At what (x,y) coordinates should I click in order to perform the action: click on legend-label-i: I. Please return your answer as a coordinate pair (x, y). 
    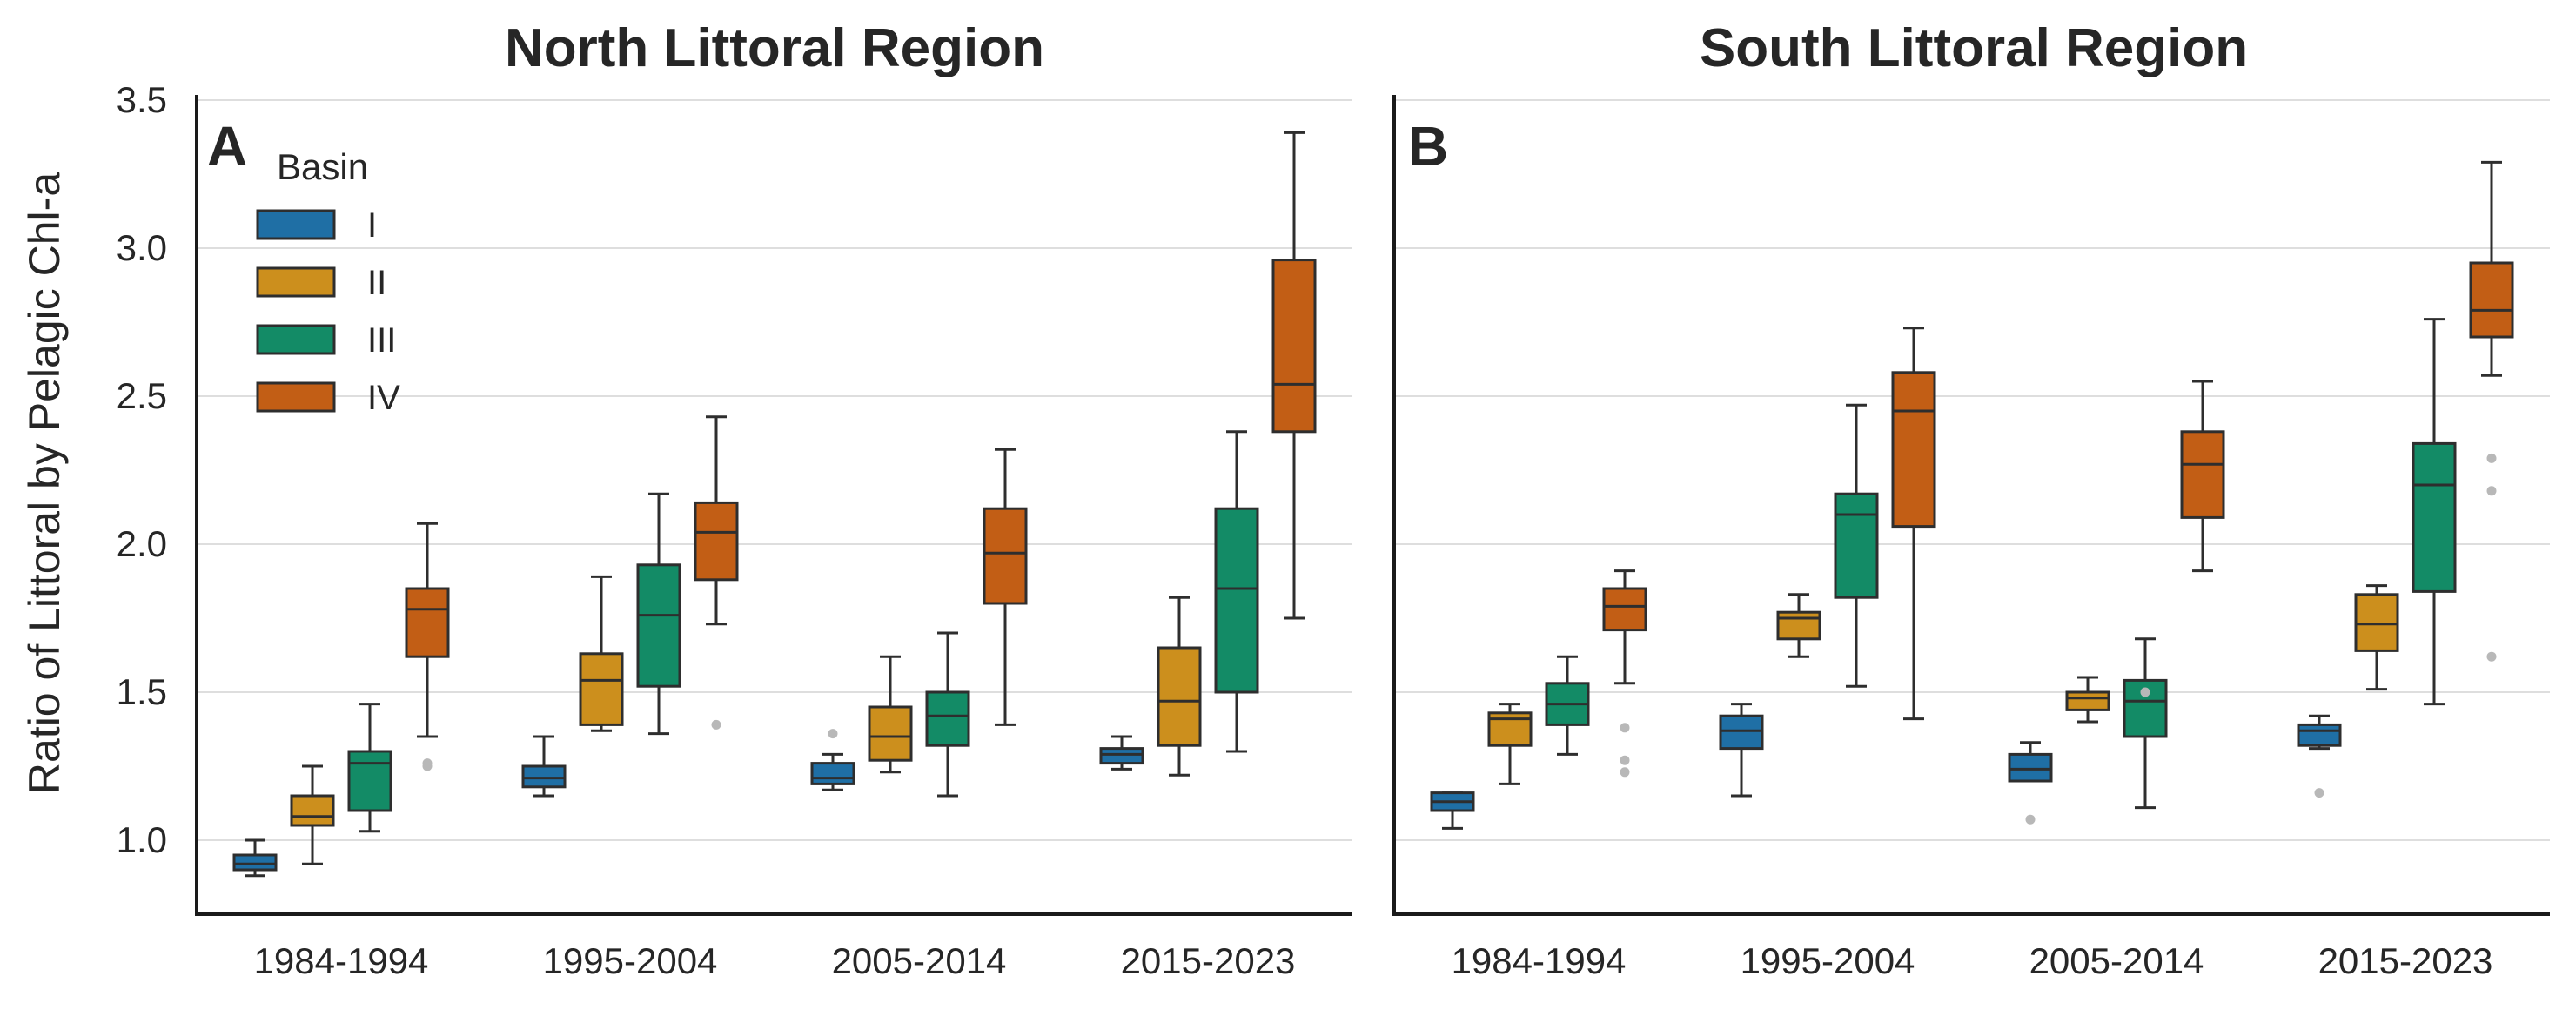
    Looking at the image, I should click on (372, 225).